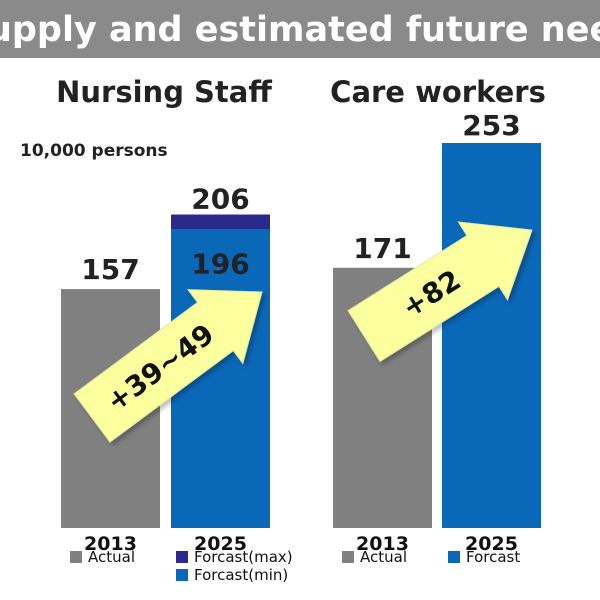 The height and width of the screenshot is (600, 600). I want to click on value-label-forecast-max-p0: 206, so click(220, 199).